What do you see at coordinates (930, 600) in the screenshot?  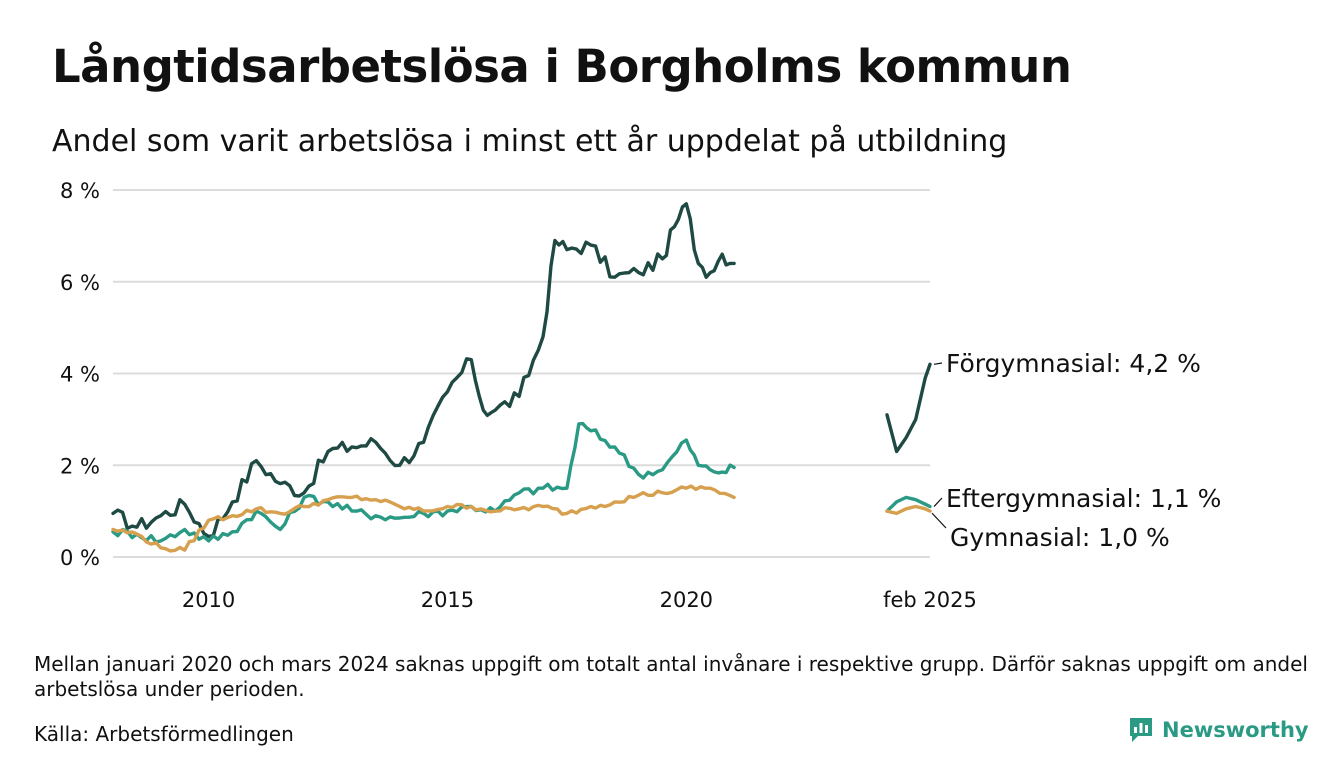 I see `x-tick-label: feb 2025` at bounding box center [930, 600].